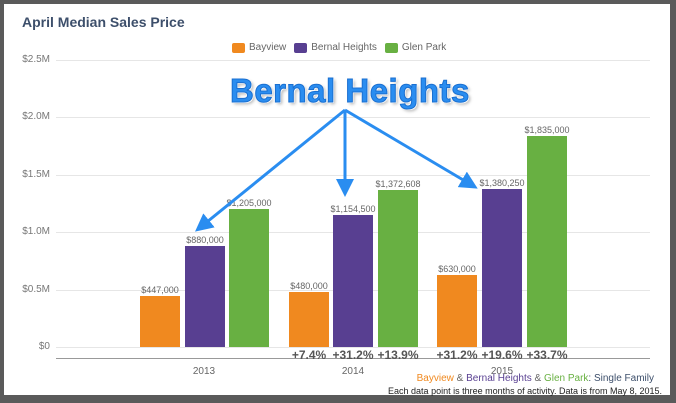  What do you see at coordinates (160, 290) in the screenshot?
I see `bar-value-label: $447,000` at bounding box center [160, 290].